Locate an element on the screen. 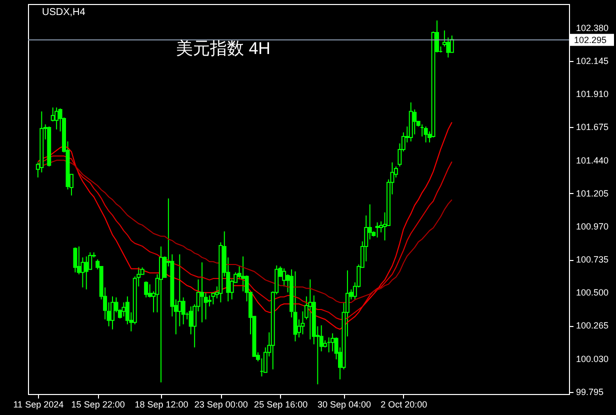  y-tick-label: 101.910 is located at coordinates (592, 94).